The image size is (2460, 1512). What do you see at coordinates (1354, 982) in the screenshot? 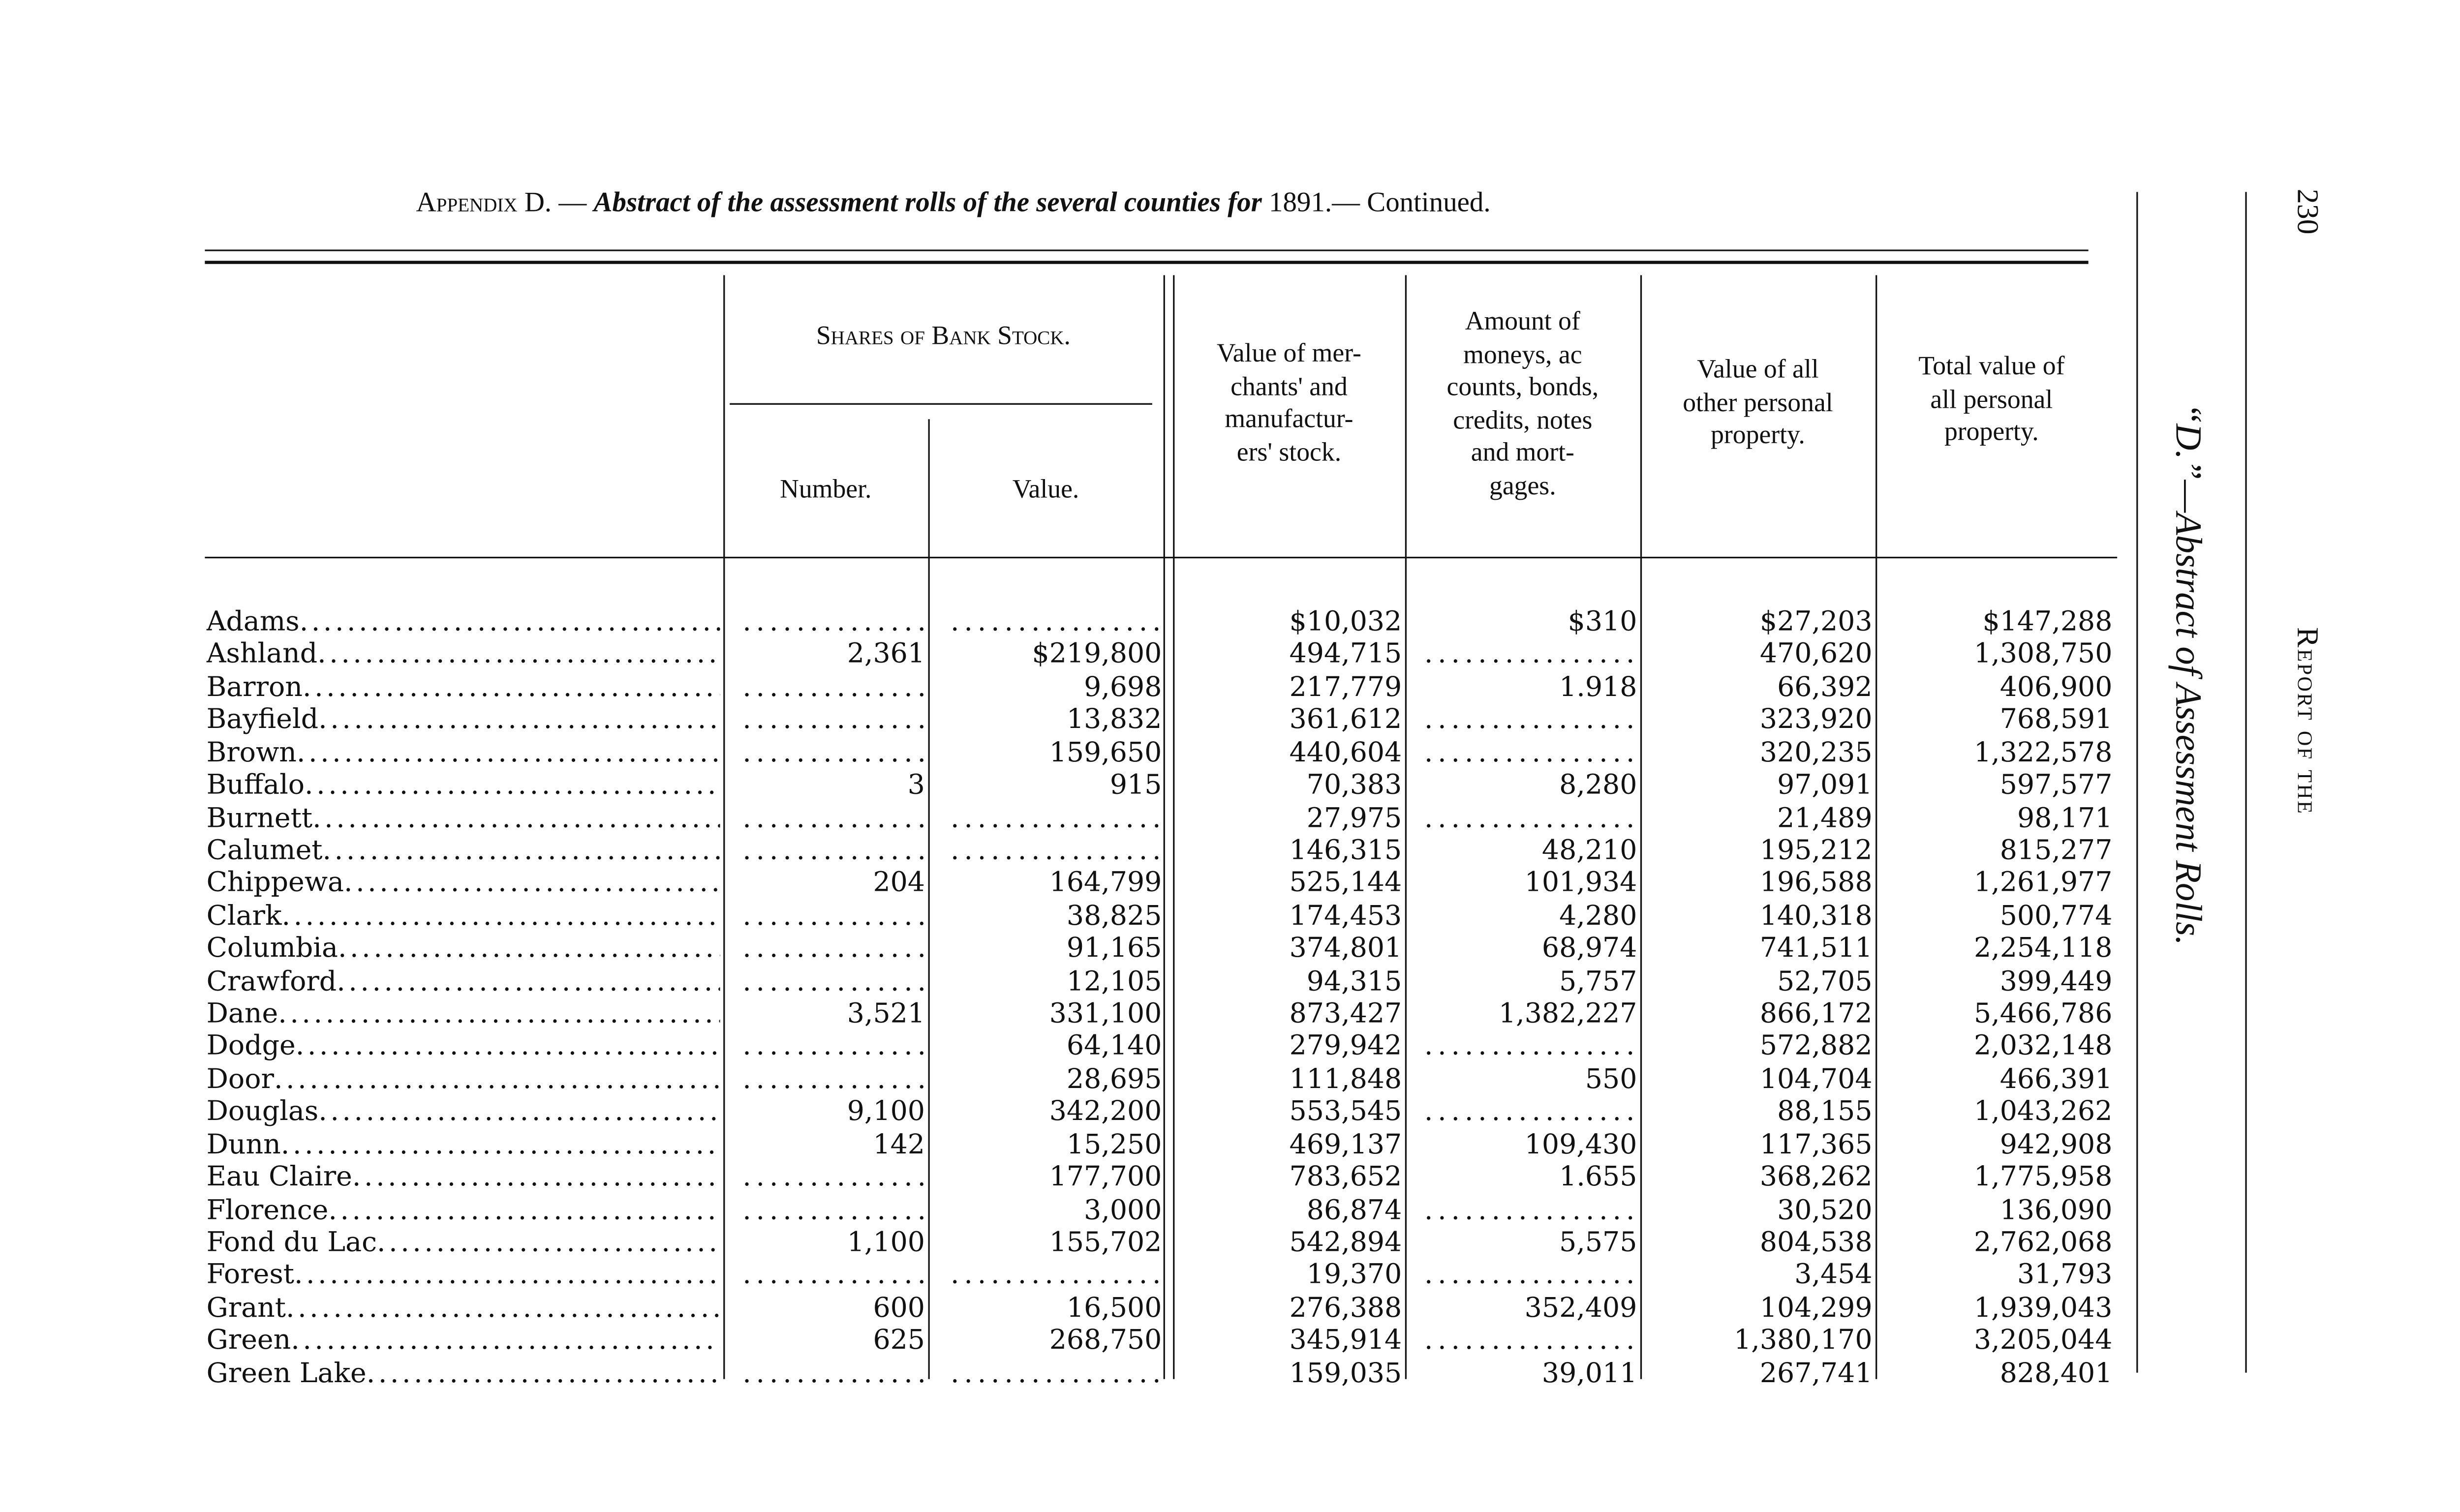
I see `merchants-cell: 94,315` at bounding box center [1354, 982].